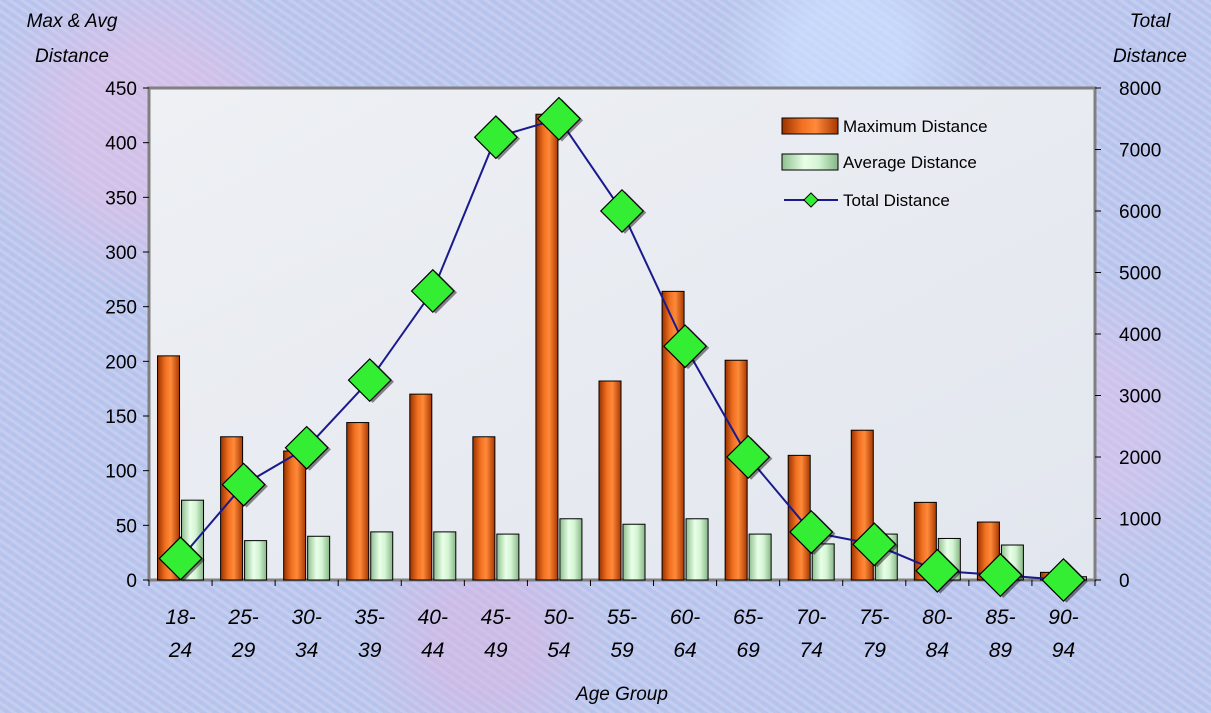 The image size is (1211, 713). I want to click on legend-label-maximum-distance: Maximum Distance, so click(915, 126).